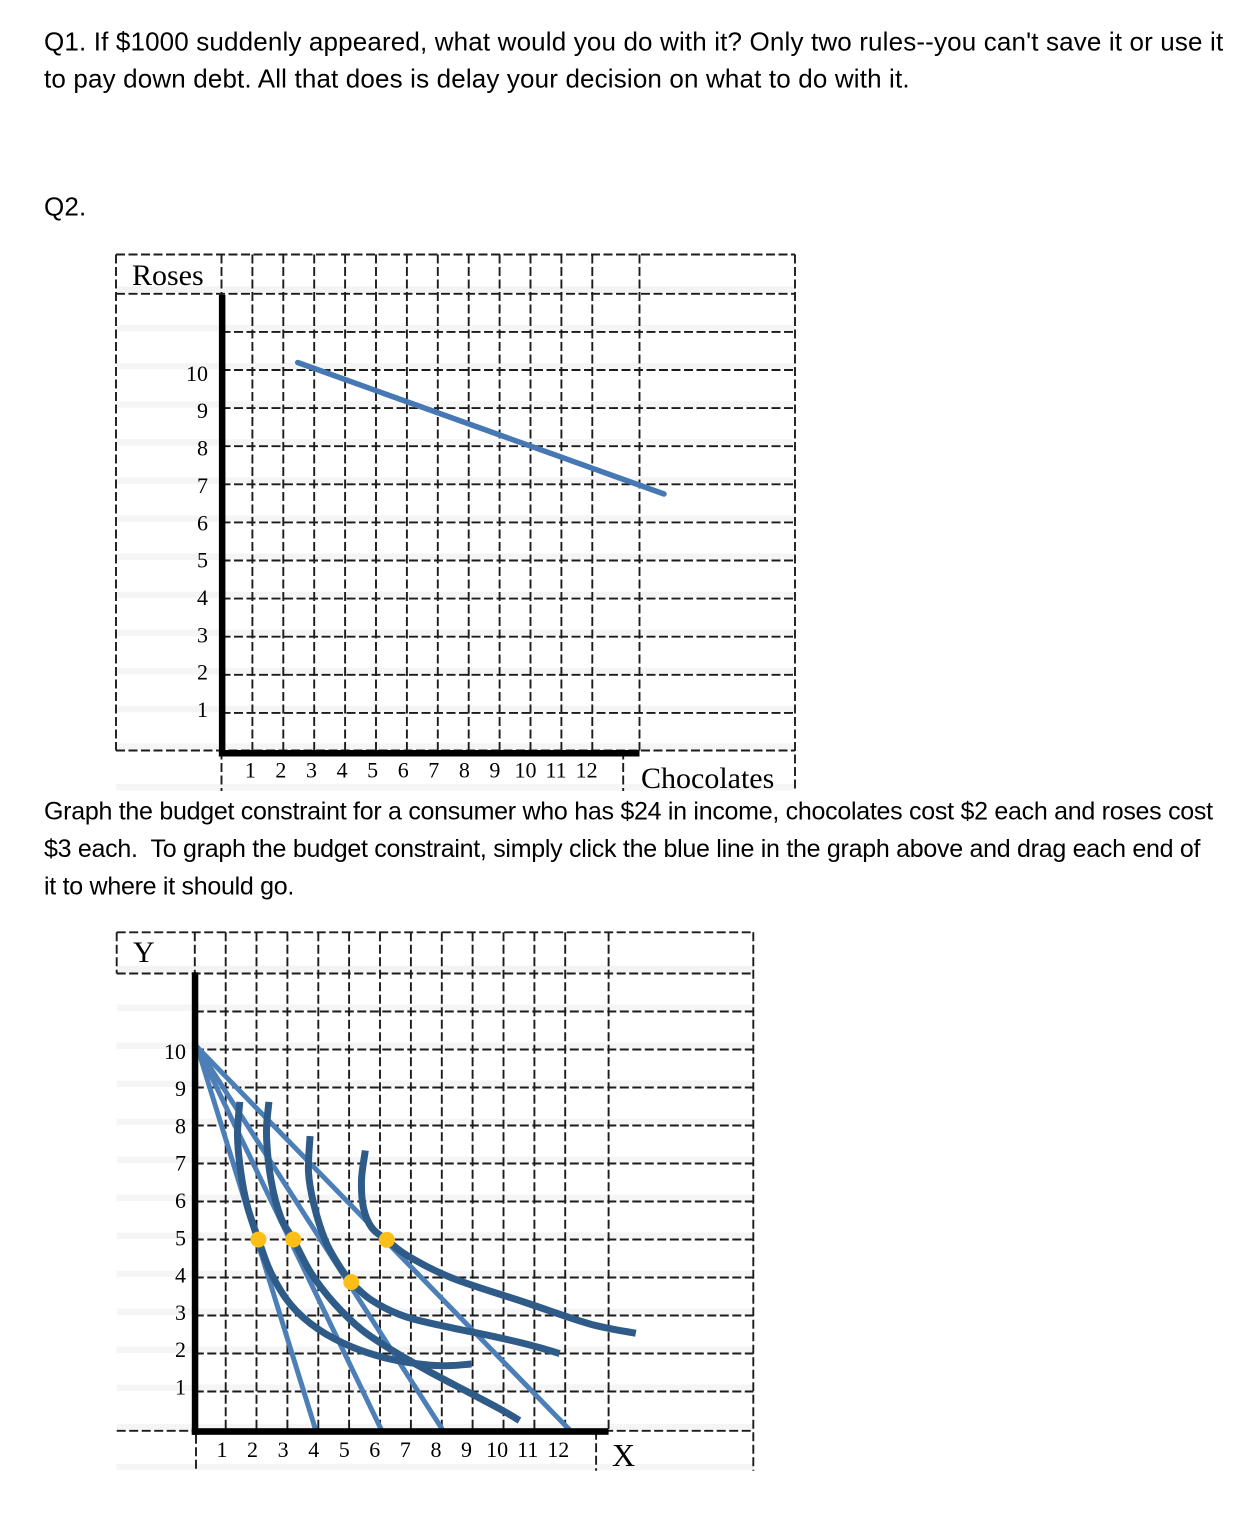 The width and height of the screenshot is (1249, 1519). I want to click on svg-text: Q2., so click(65, 207).